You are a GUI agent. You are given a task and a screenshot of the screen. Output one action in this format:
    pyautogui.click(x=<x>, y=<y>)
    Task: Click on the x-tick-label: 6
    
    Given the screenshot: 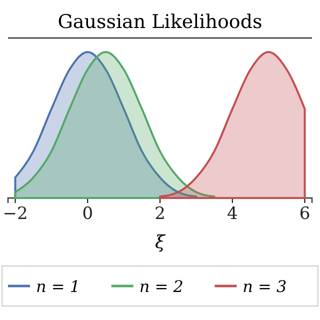 What is the action you would take?
    pyautogui.click(x=304, y=214)
    